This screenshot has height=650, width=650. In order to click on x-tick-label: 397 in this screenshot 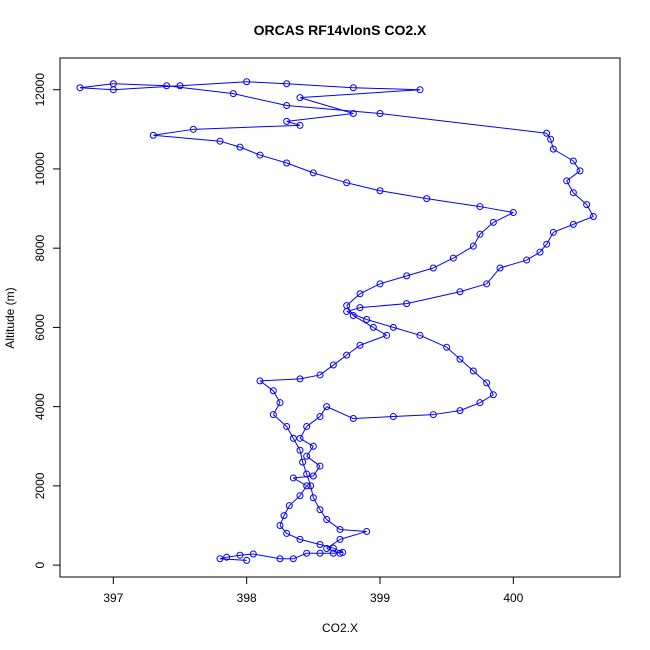, I will do `click(113, 598)`.